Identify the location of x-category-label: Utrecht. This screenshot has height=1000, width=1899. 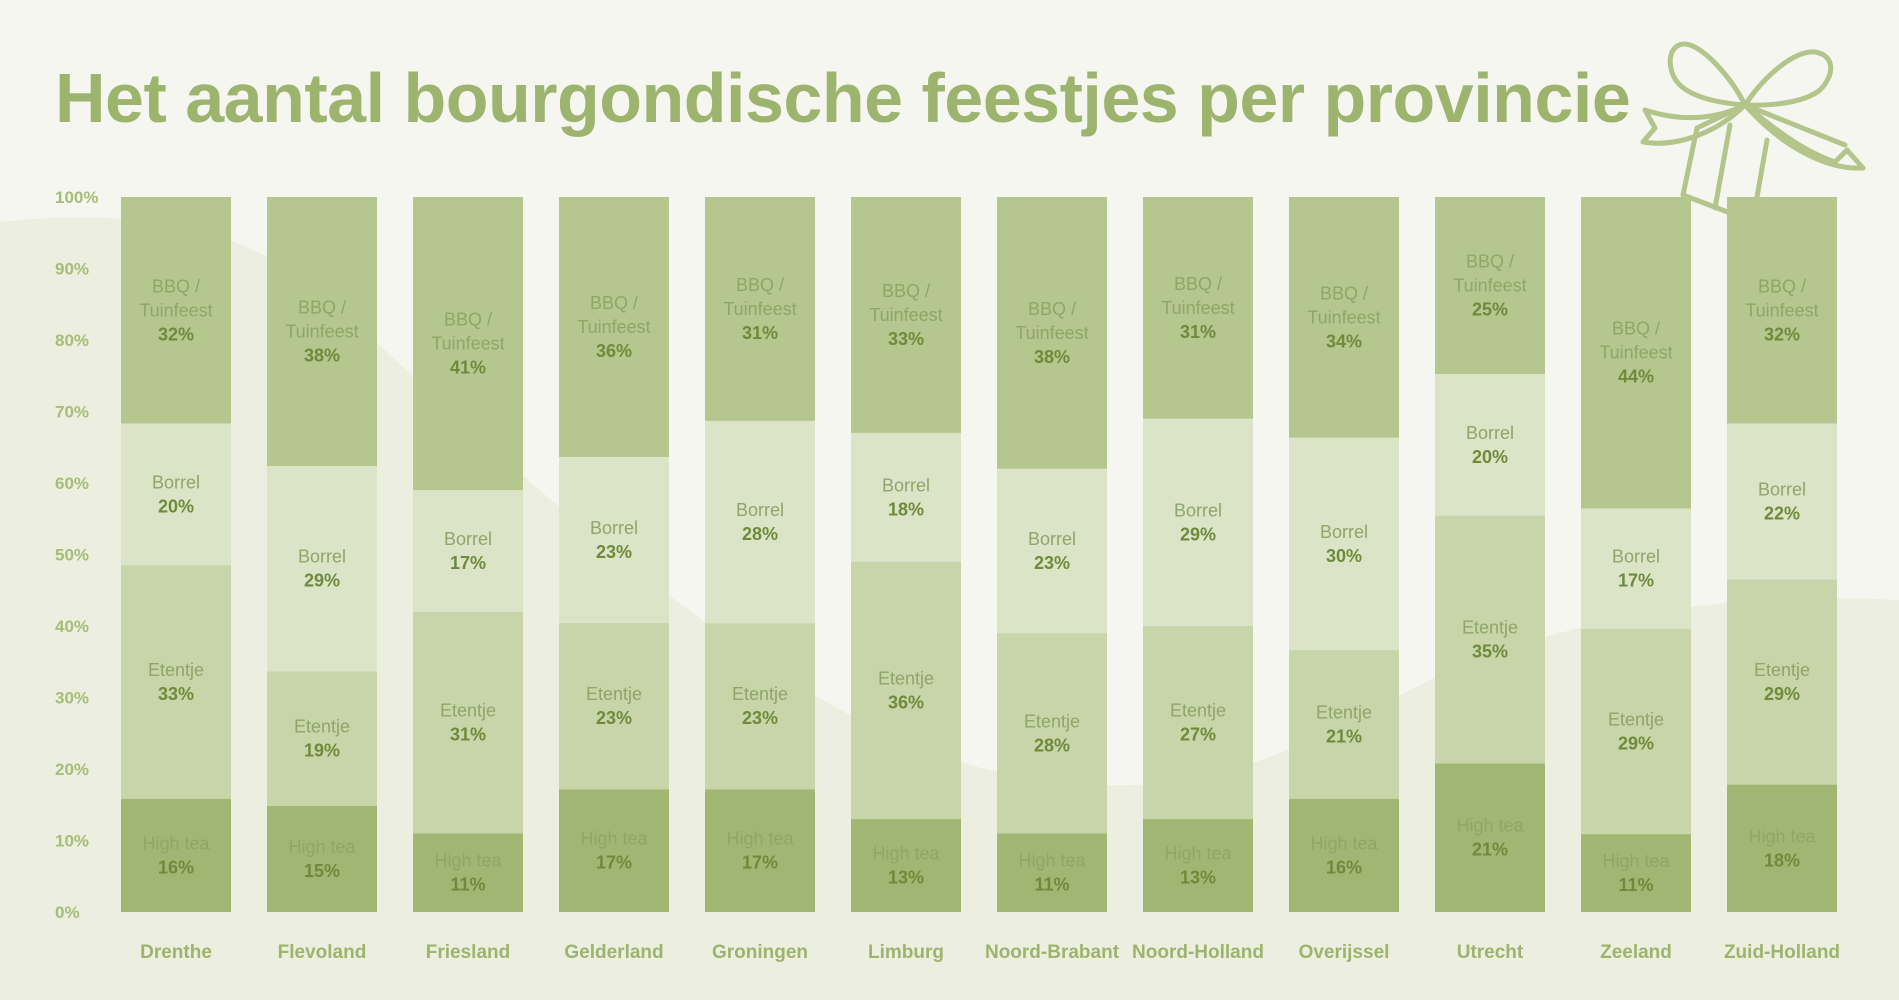
(1490, 952).